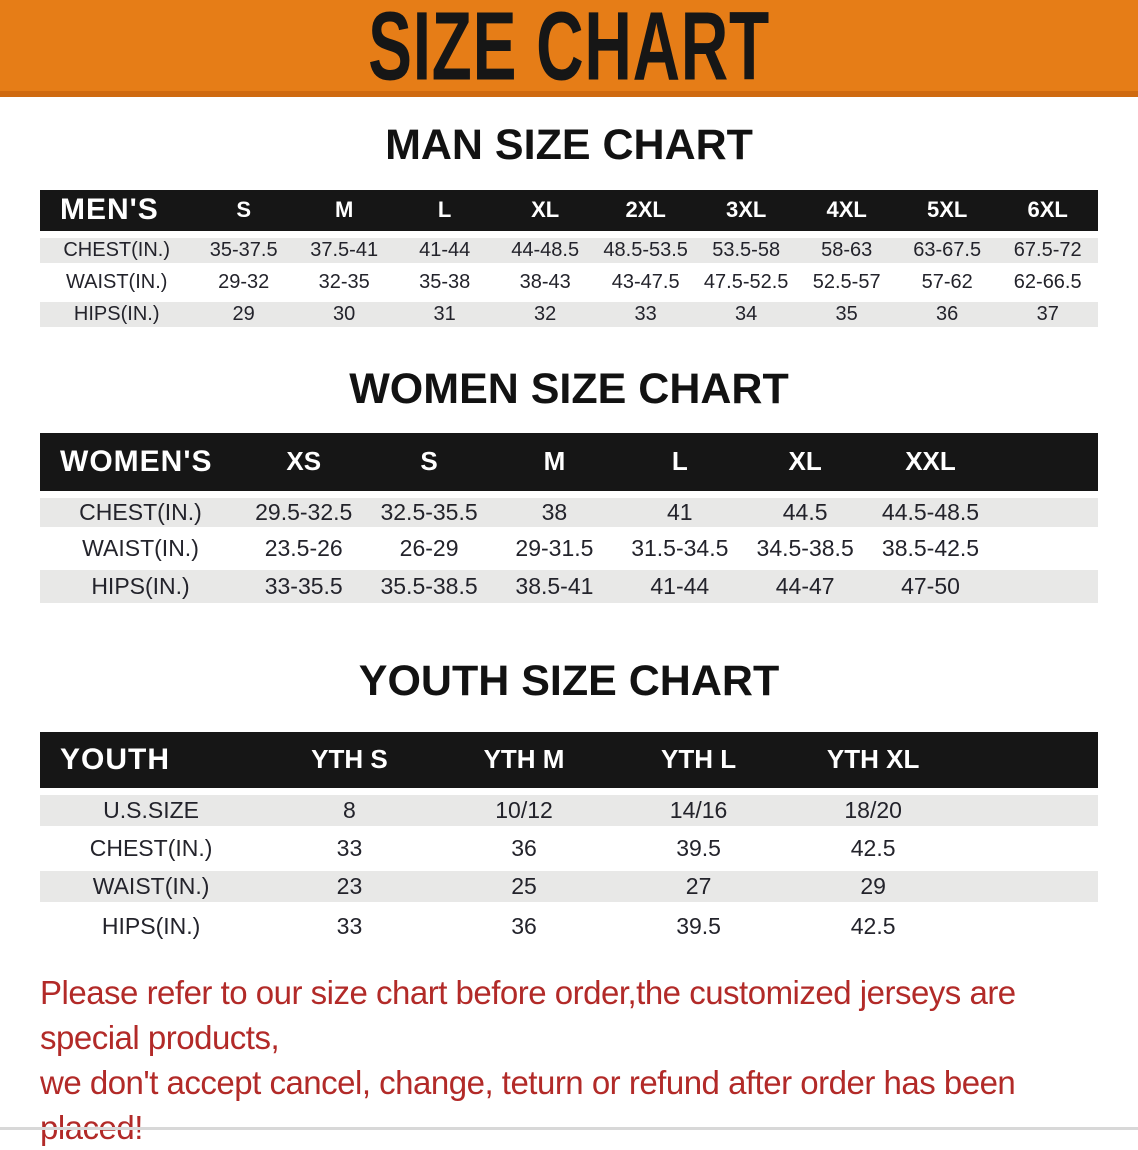 Image resolution: width=1138 pixels, height=1150 pixels. What do you see at coordinates (304, 463) in the screenshot?
I see `women-column-header: XS` at bounding box center [304, 463].